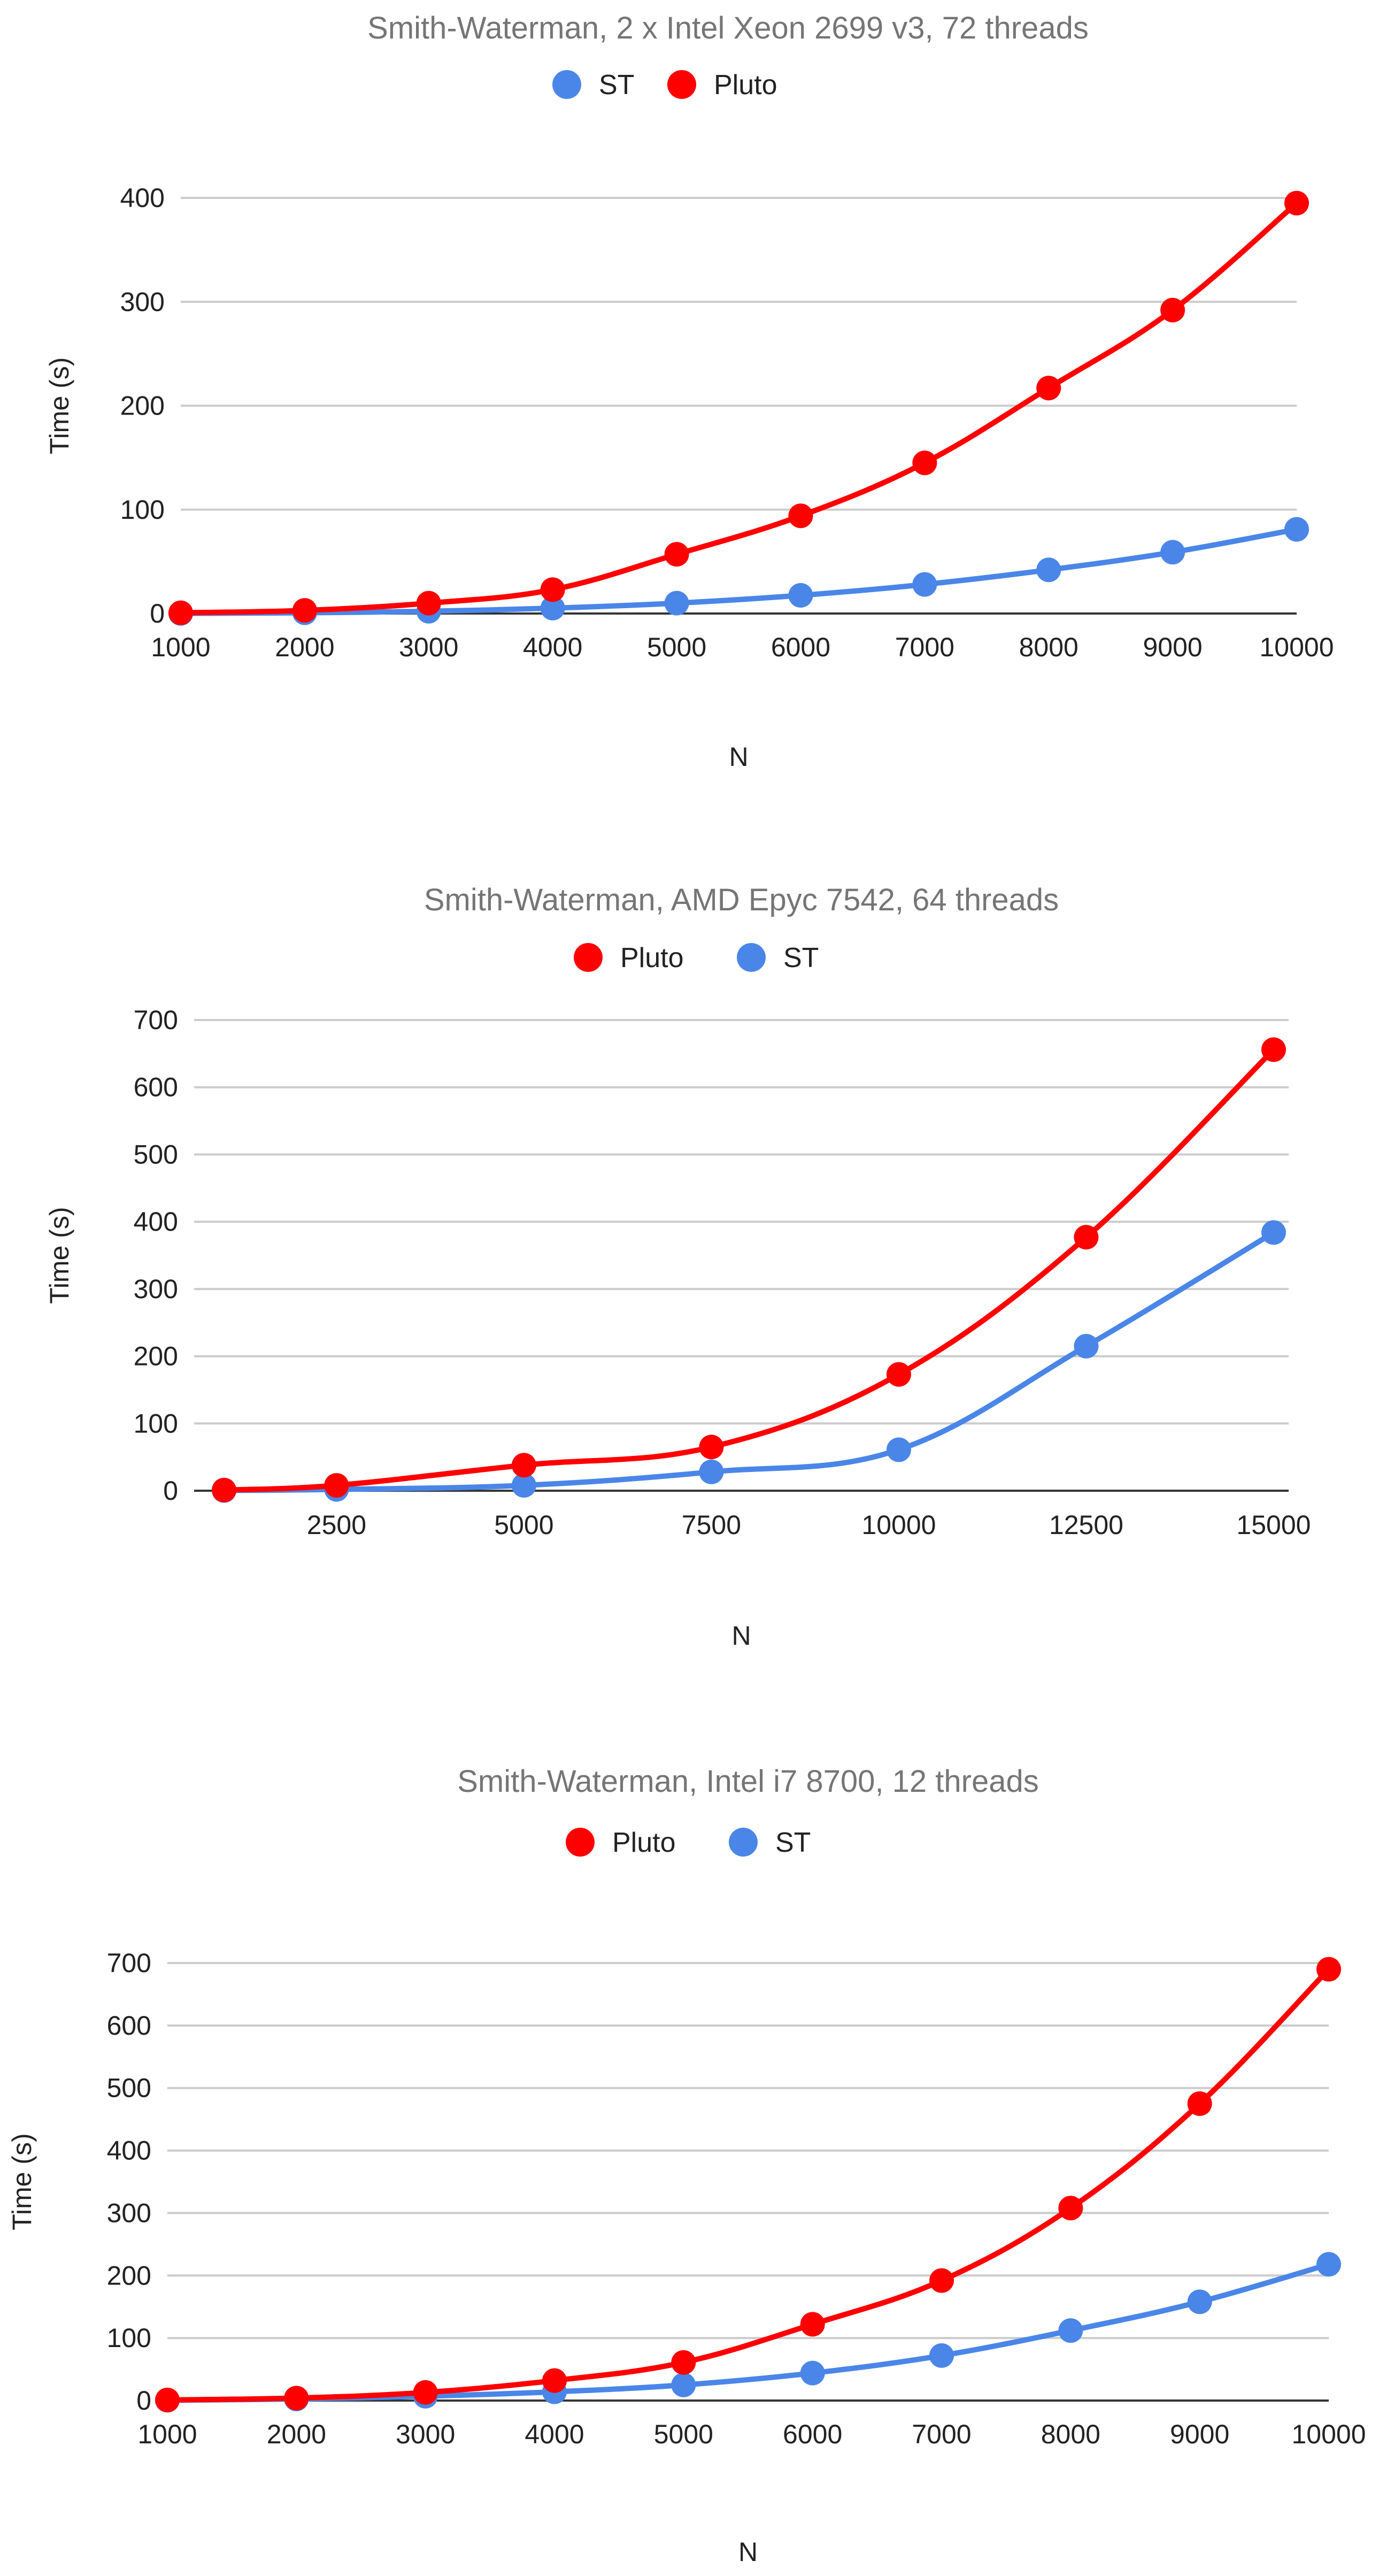 The image size is (1379, 2576). Describe the element at coordinates (336, 1525) in the screenshot. I see `x-tick-label: 2500` at that location.